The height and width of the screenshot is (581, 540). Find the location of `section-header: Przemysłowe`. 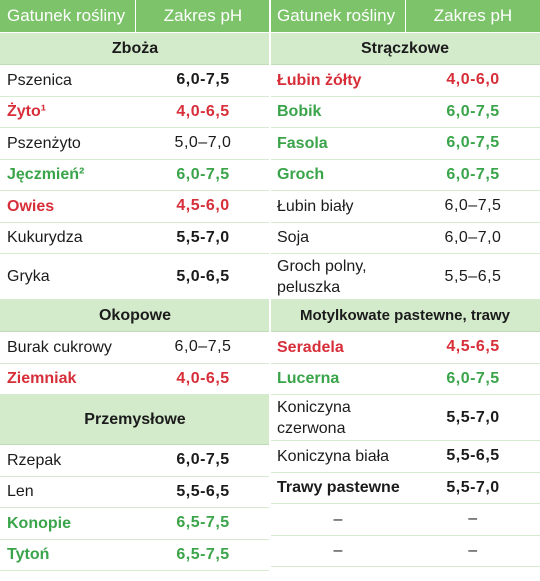

section-header: Przemysłowe is located at coordinates (135, 420).